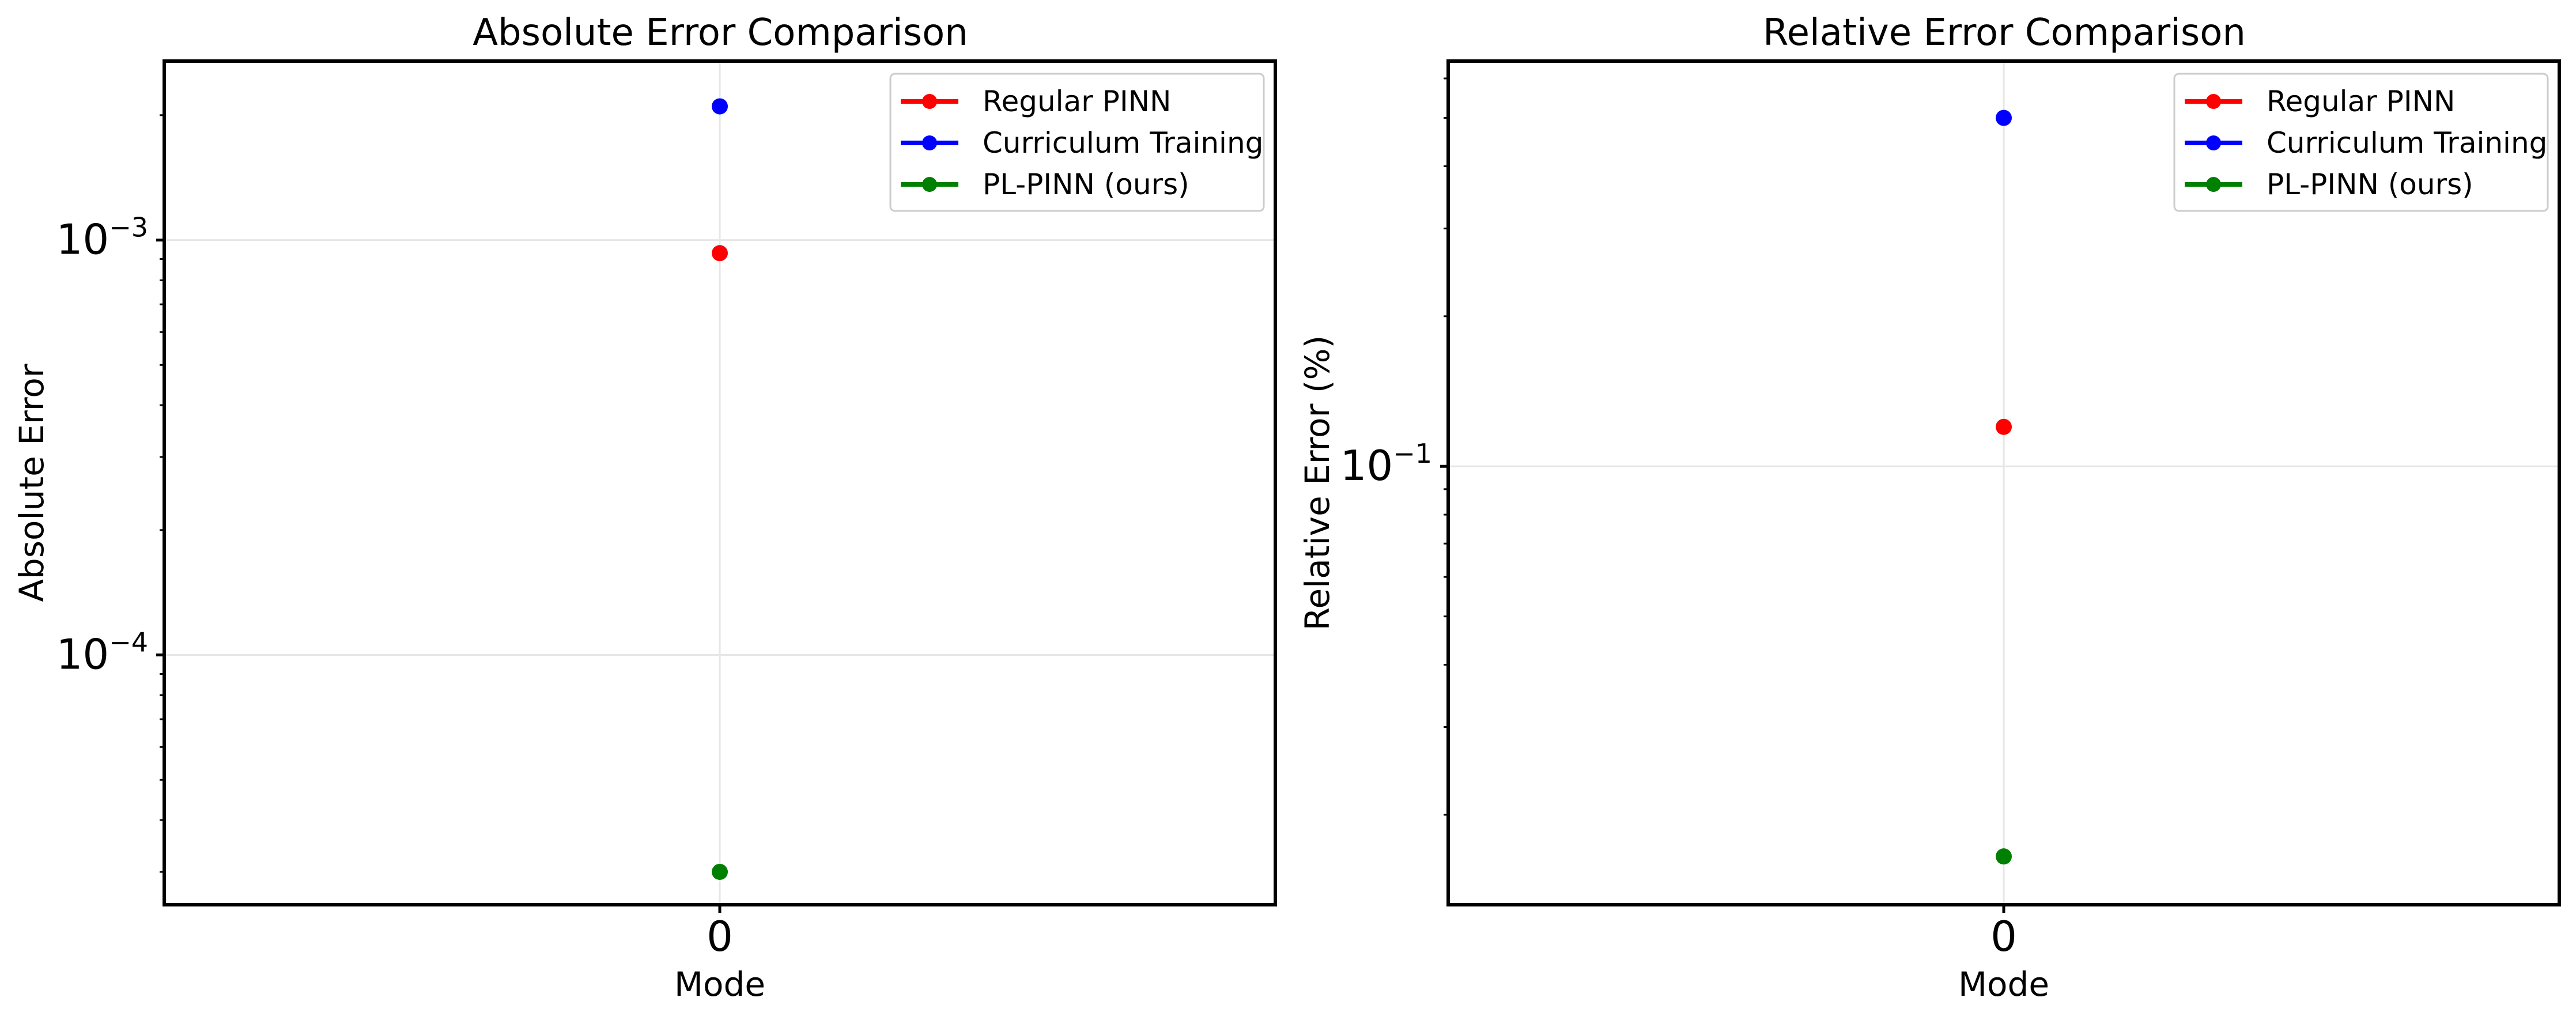 Image resolution: width=2576 pixels, height=1020 pixels. I want to click on chart-title: Relative Error Comparison, so click(2004, 33).